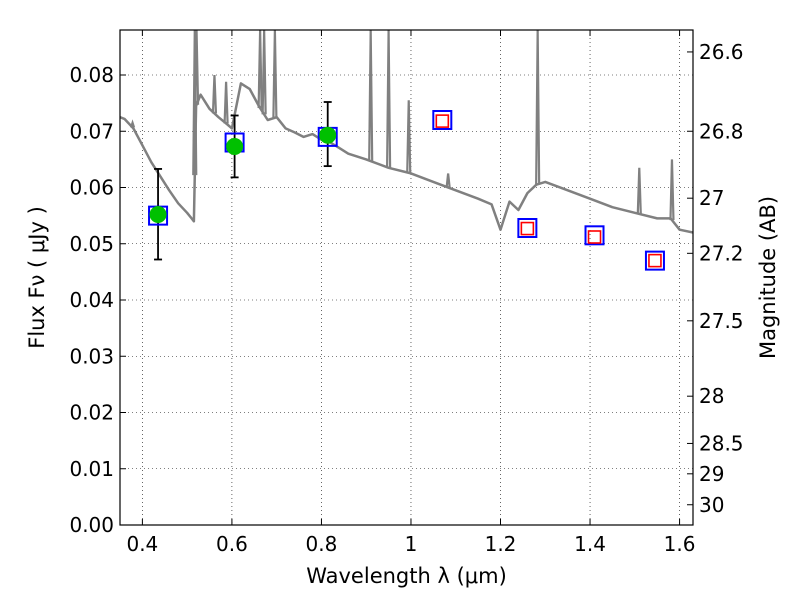 The width and height of the screenshot is (800, 600). What do you see at coordinates (680, 544) in the screenshot?
I see `x-tick-label: 1.6` at bounding box center [680, 544].